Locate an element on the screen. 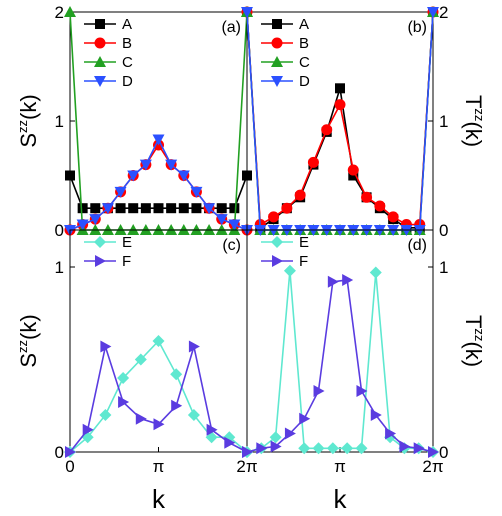  x-tick-label: 0 is located at coordinates (69, 466).